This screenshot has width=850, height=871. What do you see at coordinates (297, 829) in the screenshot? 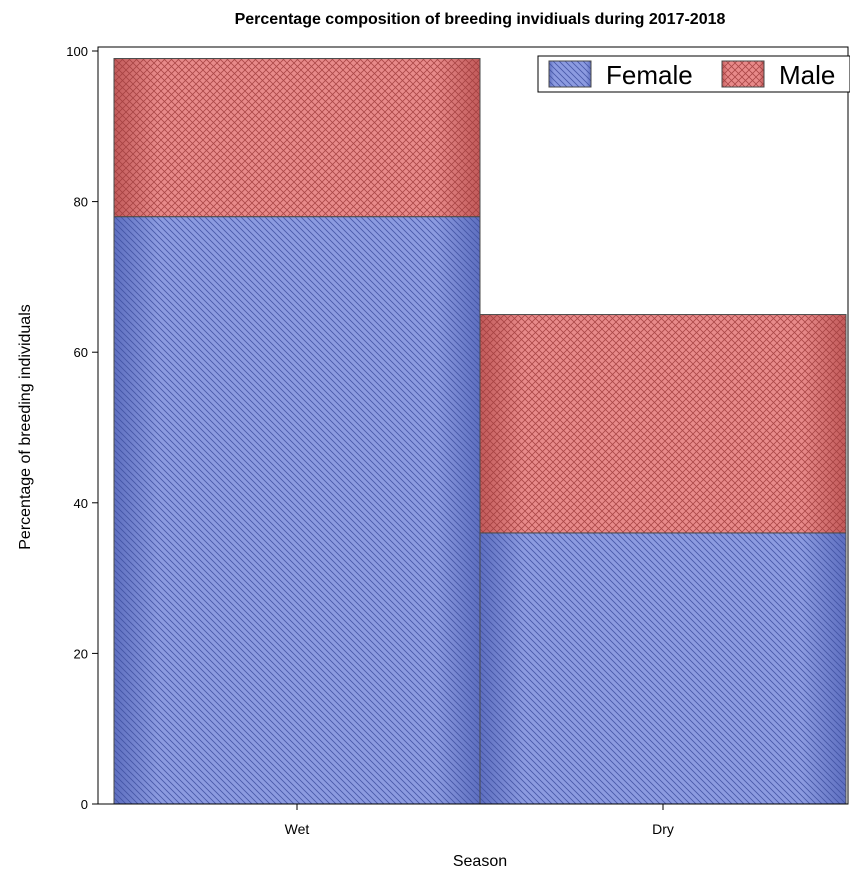
I see `x-tick-label: Wet` at bounding box center [297, 829].